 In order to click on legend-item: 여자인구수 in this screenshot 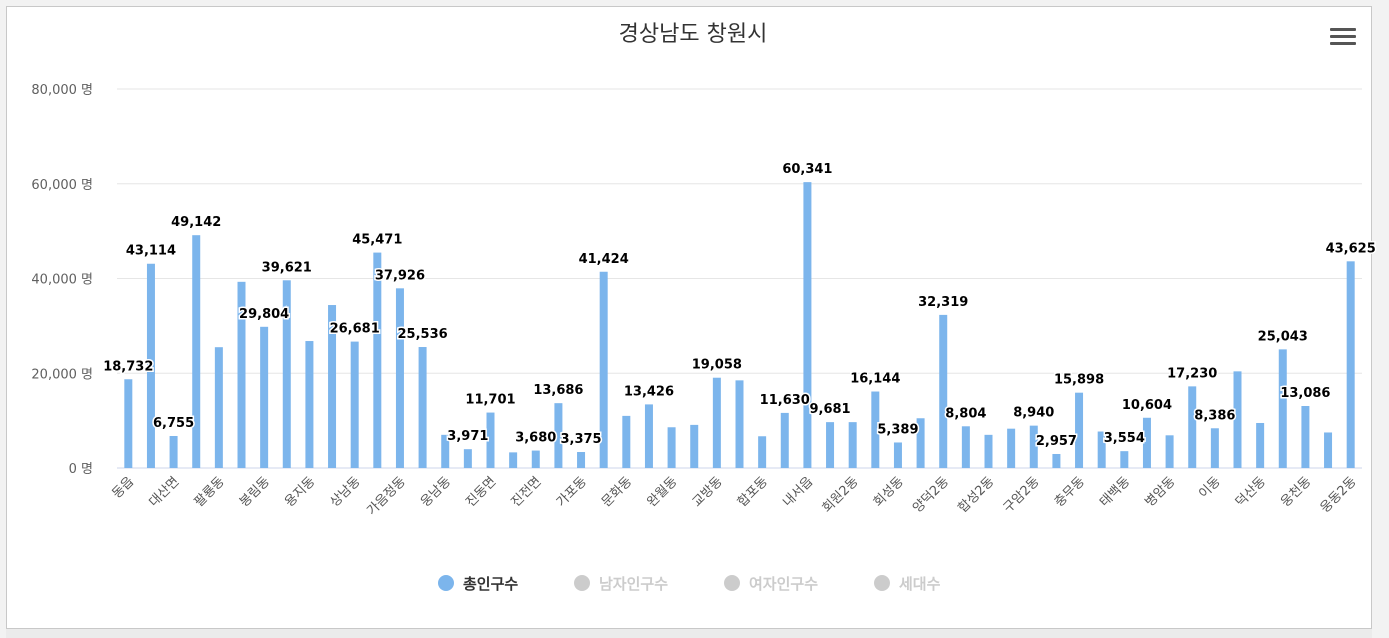, I will do `click(771, 584)`.